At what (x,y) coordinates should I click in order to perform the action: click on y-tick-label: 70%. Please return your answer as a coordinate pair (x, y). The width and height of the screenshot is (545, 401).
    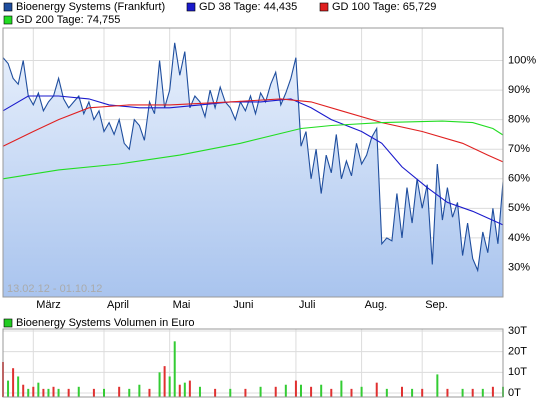
    Looking at the image, I should click on (519, 149).